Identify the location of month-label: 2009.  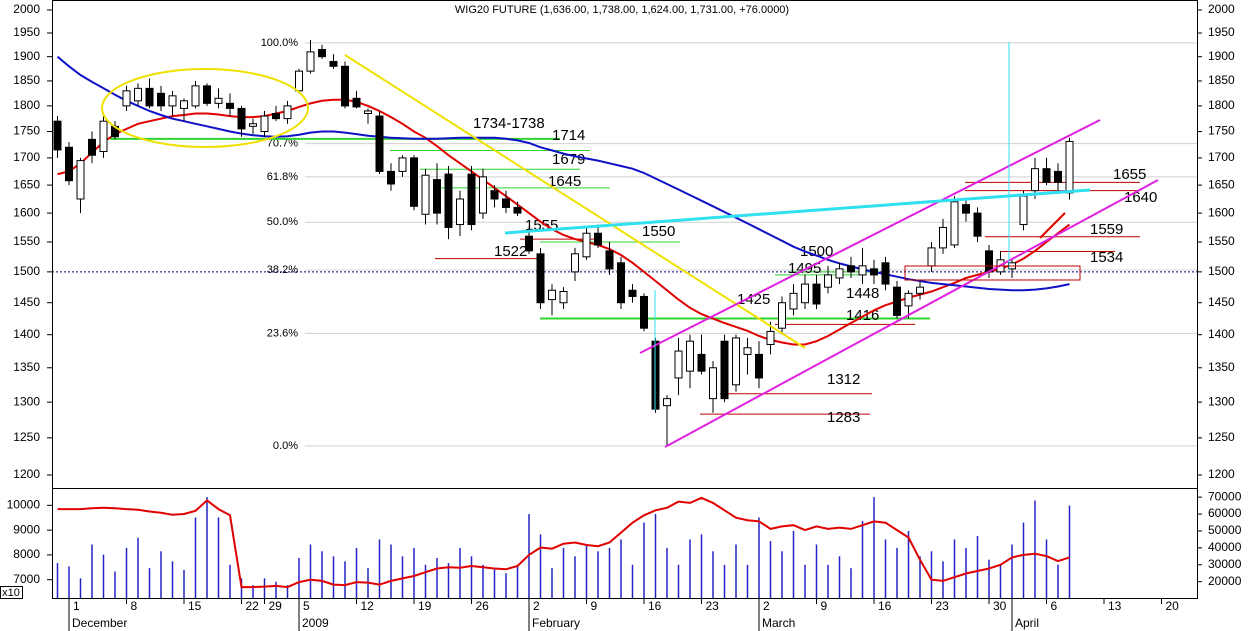
(315, 623).